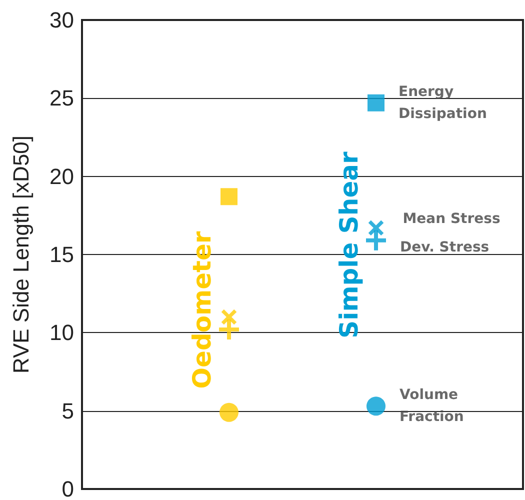 Image resolution: width=525 pixels, height=500 pixels. What do you see at coordinates (62, 20) in the screenshot?
I see `y-tick-label: 30` at bounding box center [62, 20].